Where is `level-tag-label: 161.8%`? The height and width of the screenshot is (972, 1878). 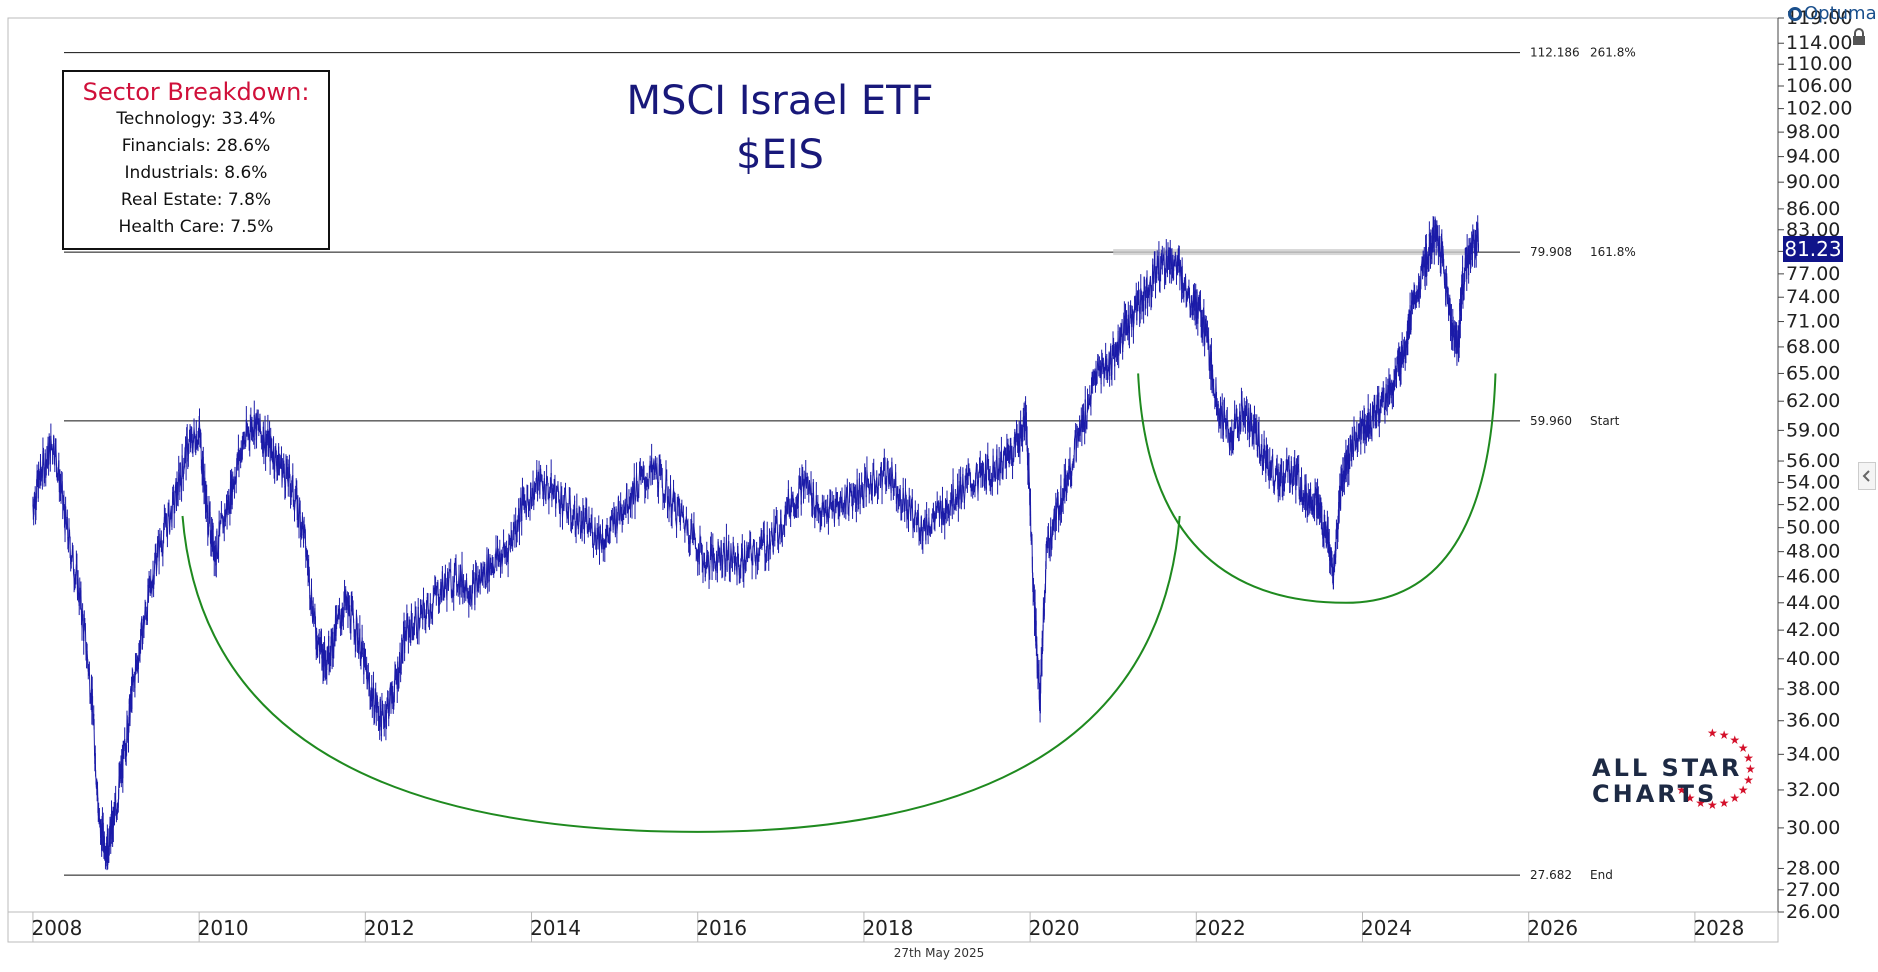 level-tag-label: 161.8% is located at coordinates (1613, 252).